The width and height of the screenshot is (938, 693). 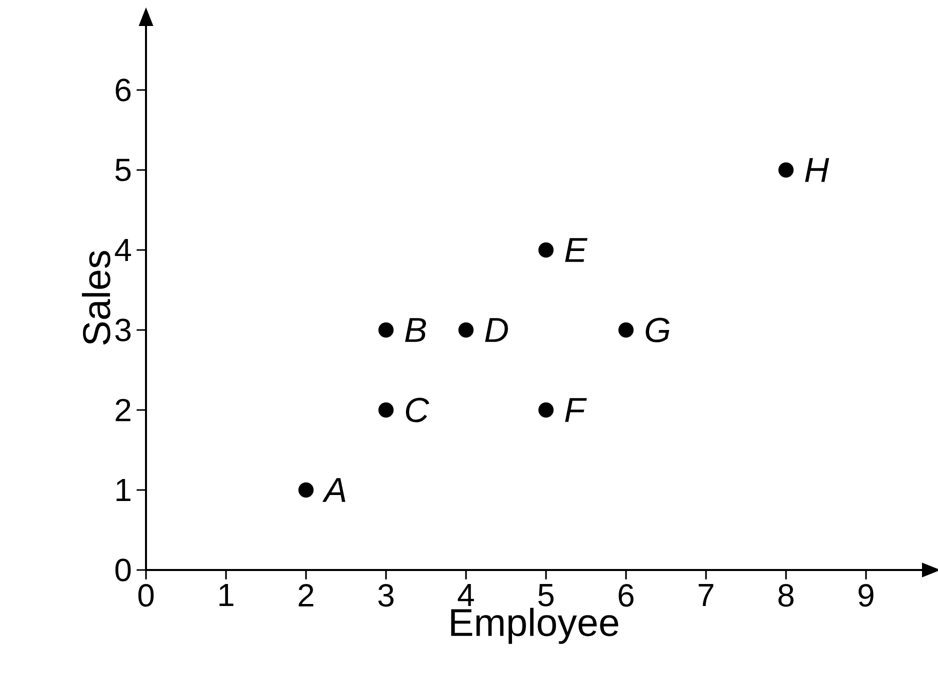 I want to click on annotation: A, so click(x=334, y=490).